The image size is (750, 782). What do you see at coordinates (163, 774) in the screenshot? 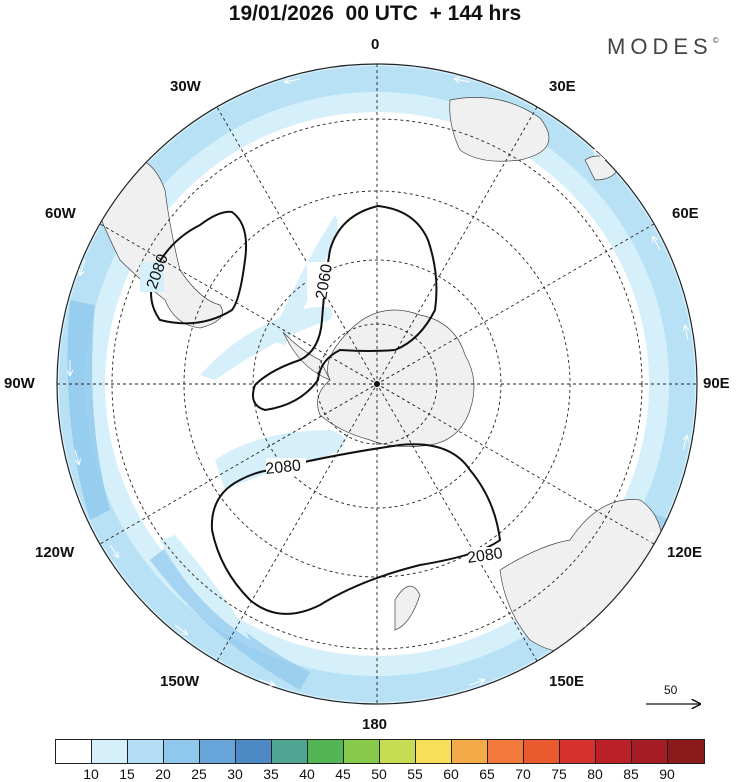
I see `colorbar-tick-label: 20` at bounding box center [163, 774].